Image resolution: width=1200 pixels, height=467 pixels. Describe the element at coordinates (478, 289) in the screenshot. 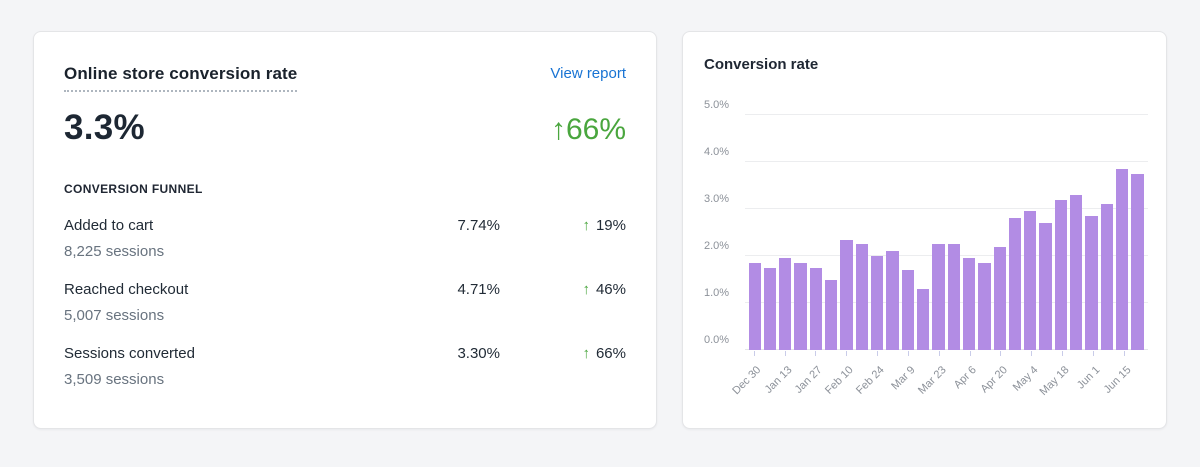

I see `funnel-step-value: 4.71%` at that location.